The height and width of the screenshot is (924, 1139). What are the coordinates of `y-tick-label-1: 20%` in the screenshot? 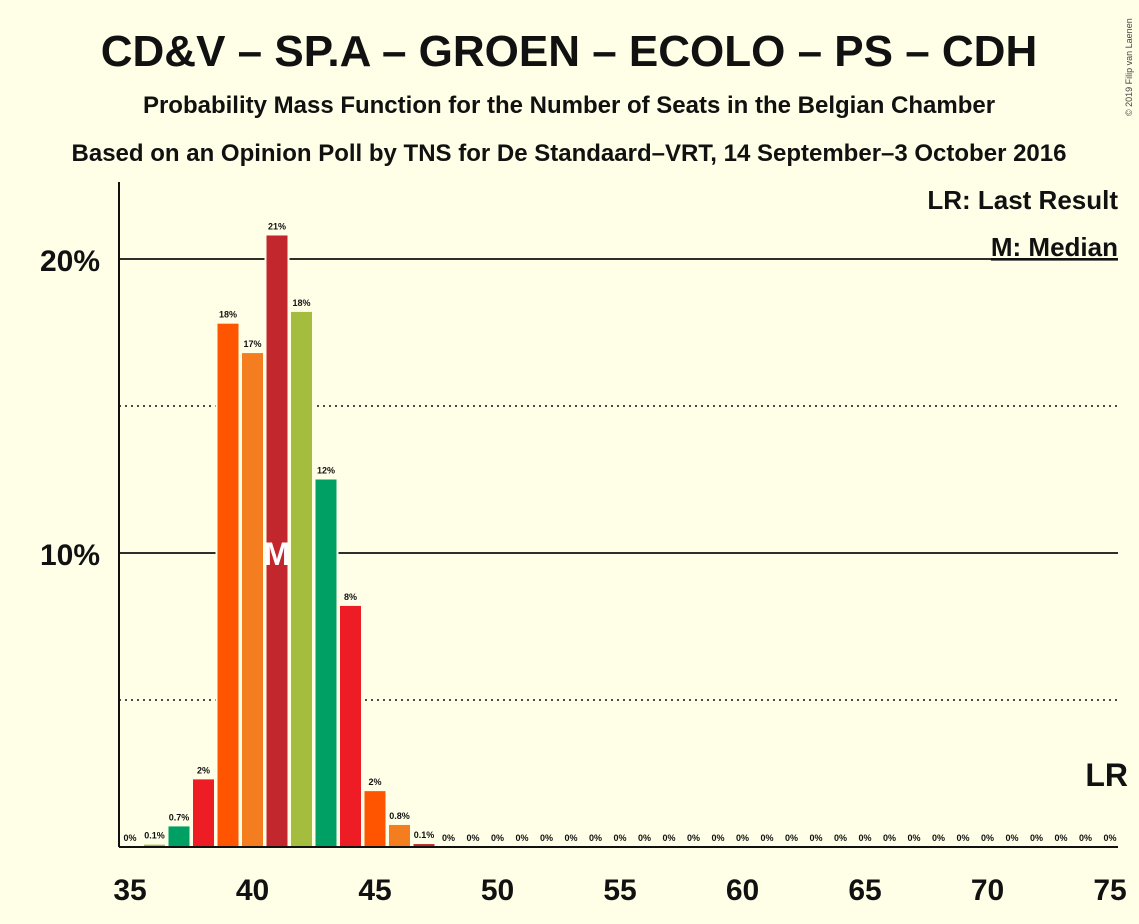 It's located at (70, 261).